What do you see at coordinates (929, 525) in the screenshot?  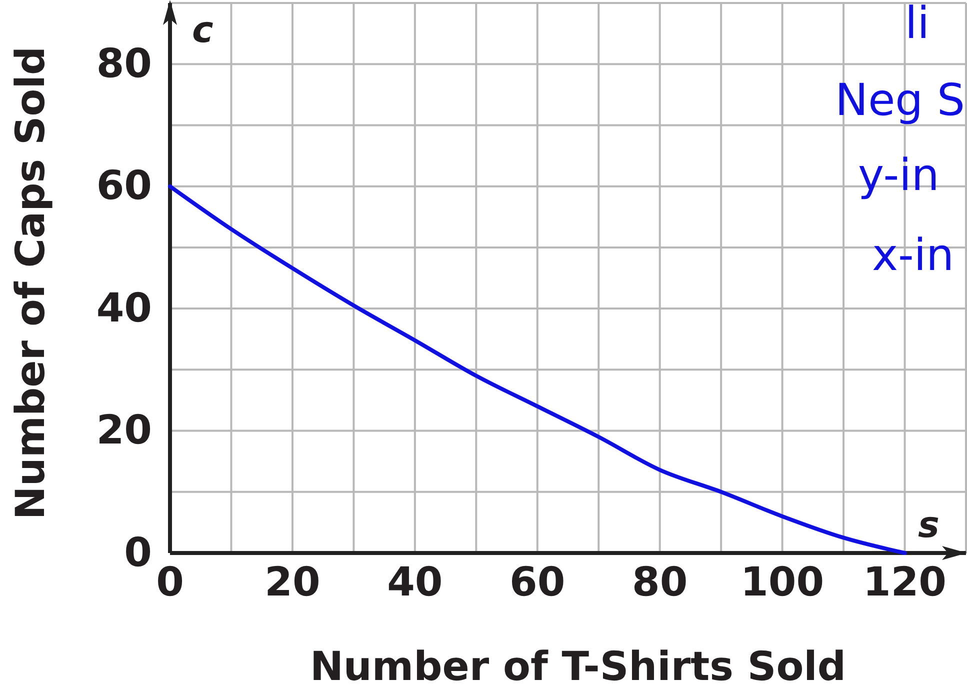 I see `annotation: s` at bounding box center [929, 525].